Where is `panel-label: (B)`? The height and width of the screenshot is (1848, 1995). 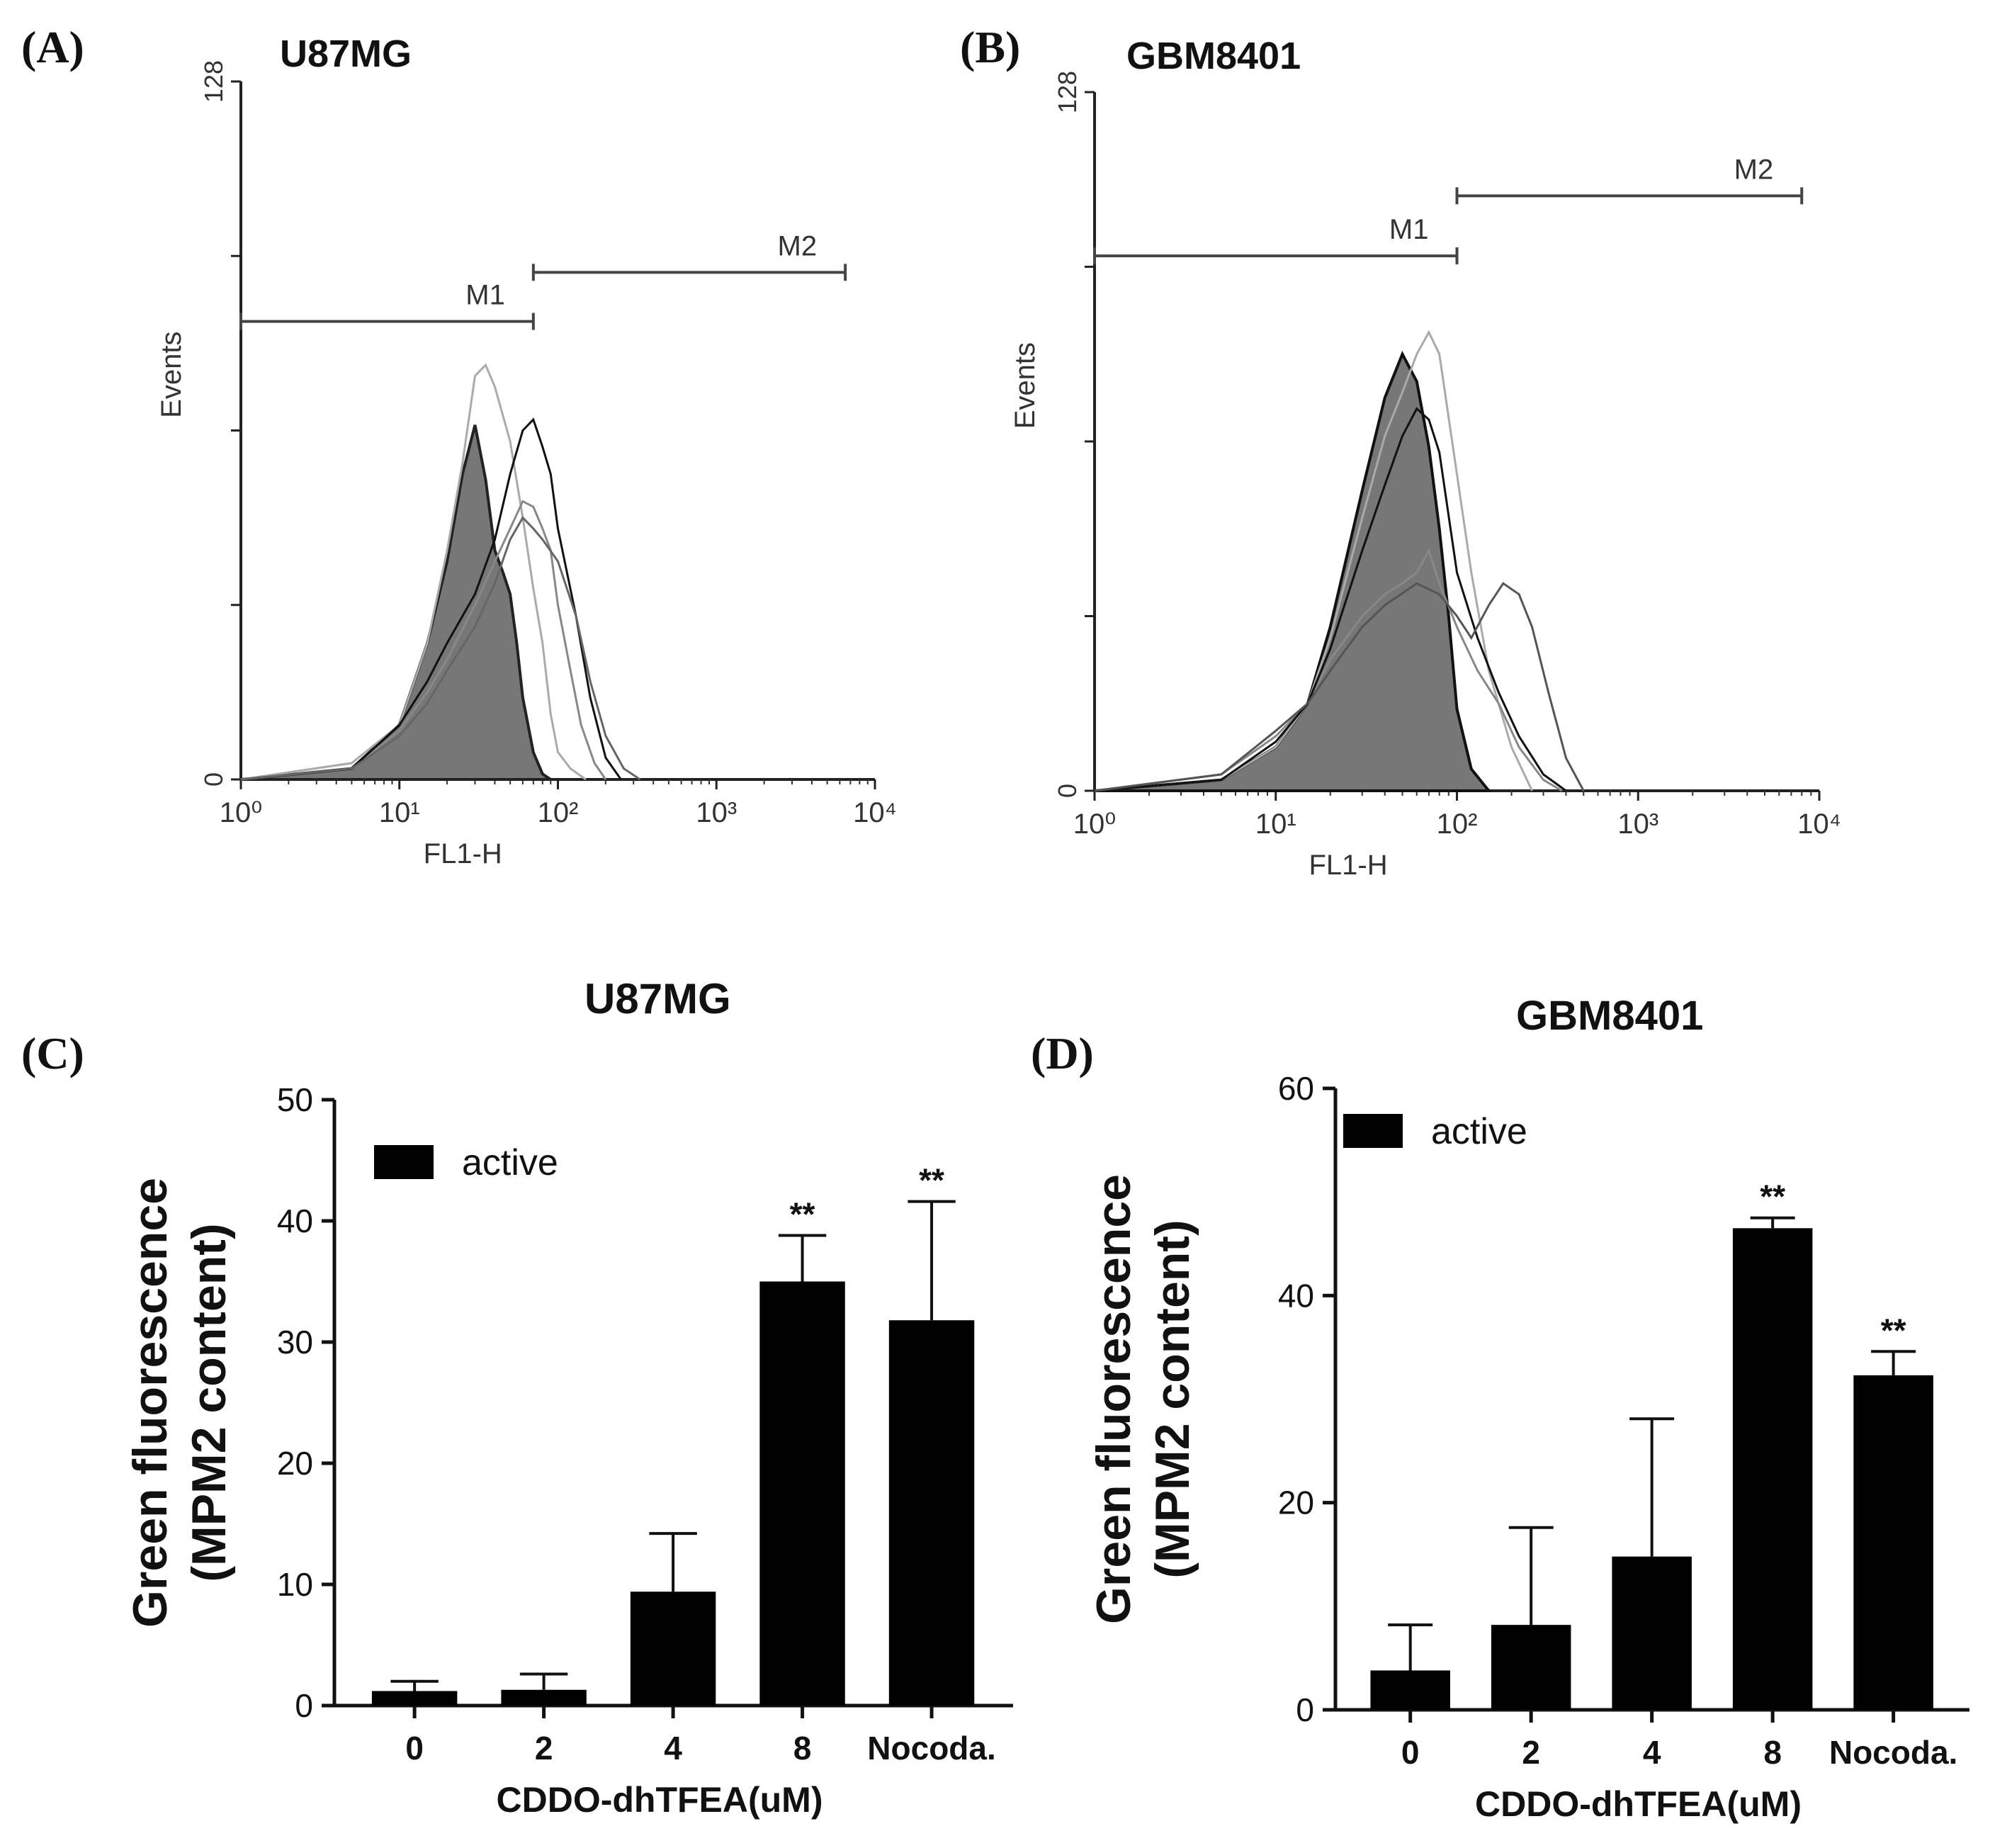 panel-label: (B) is located at coordinates (991, 47).